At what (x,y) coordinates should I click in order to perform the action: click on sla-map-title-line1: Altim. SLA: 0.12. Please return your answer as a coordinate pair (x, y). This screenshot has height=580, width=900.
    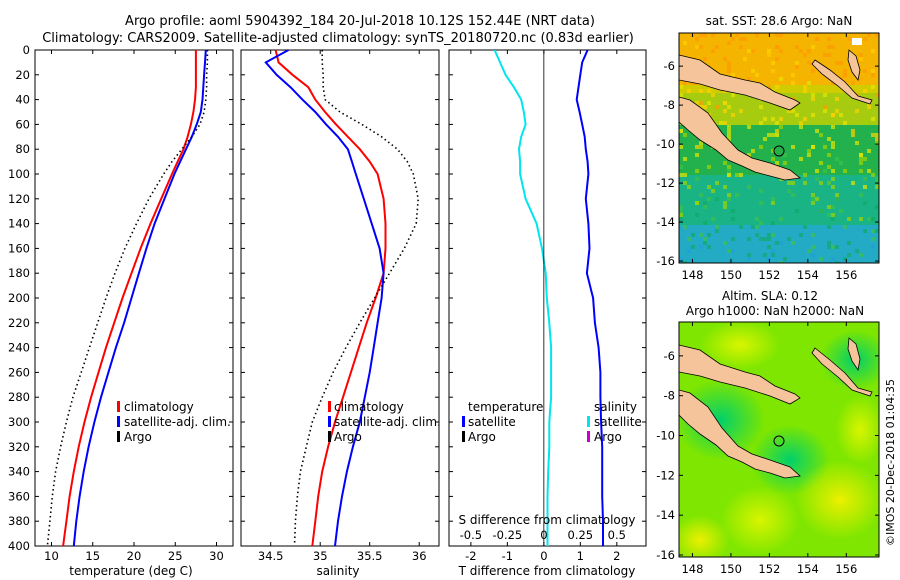
    Looking at the image, I should click on (770, 296).